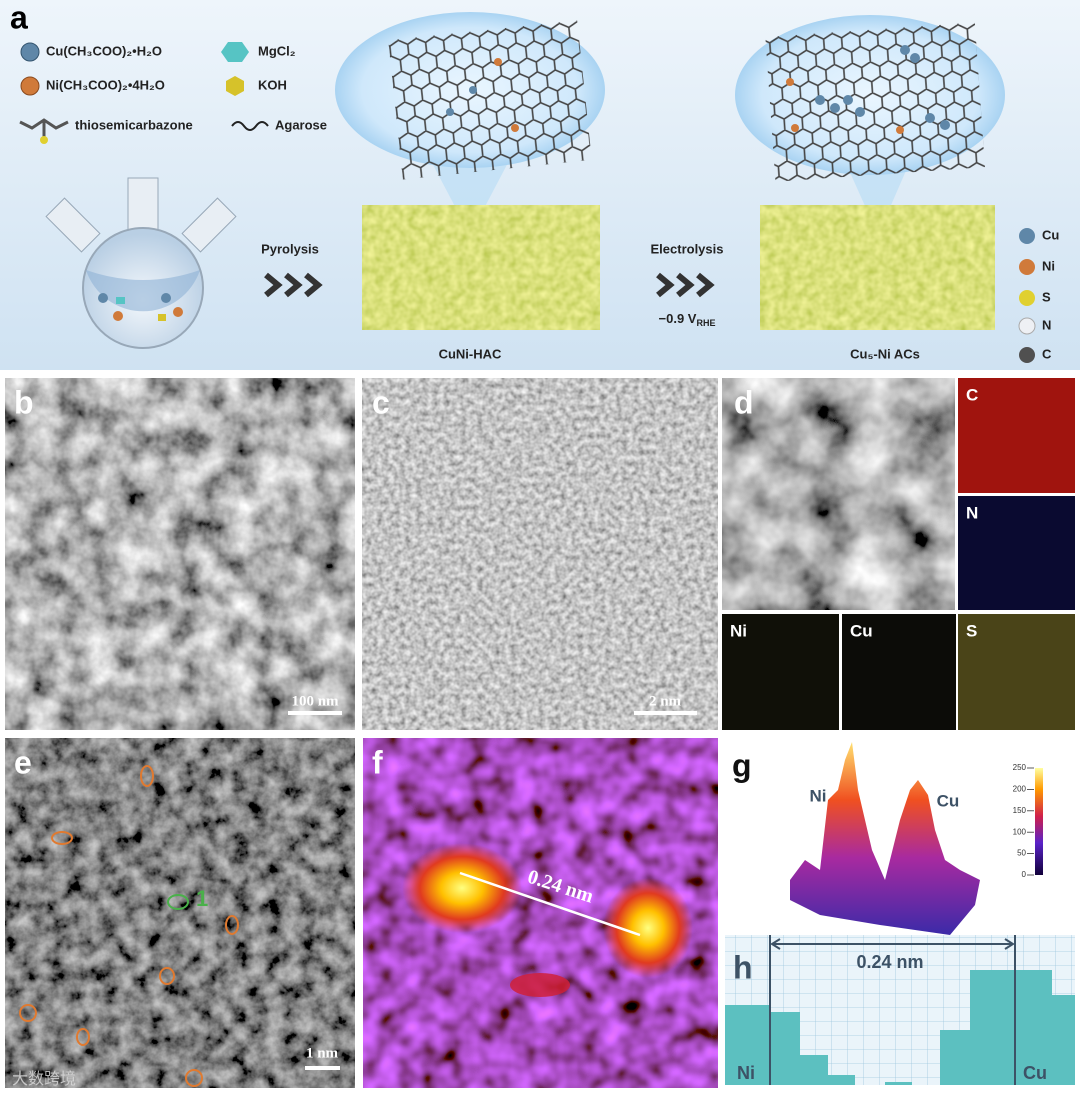 Image resolution: width=1080 pixels, height=1096 pixels. I want to click on scale-label: 2 nm, so click(665, 701).